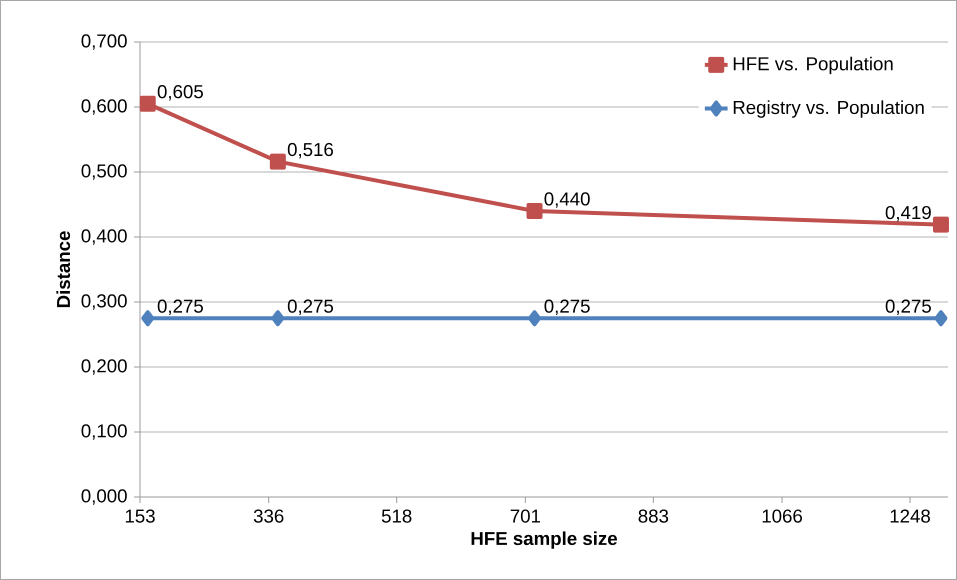 This screenshot has width=957, height=580. I want to click on y-tick-label: 0,000, so click(104, 497).